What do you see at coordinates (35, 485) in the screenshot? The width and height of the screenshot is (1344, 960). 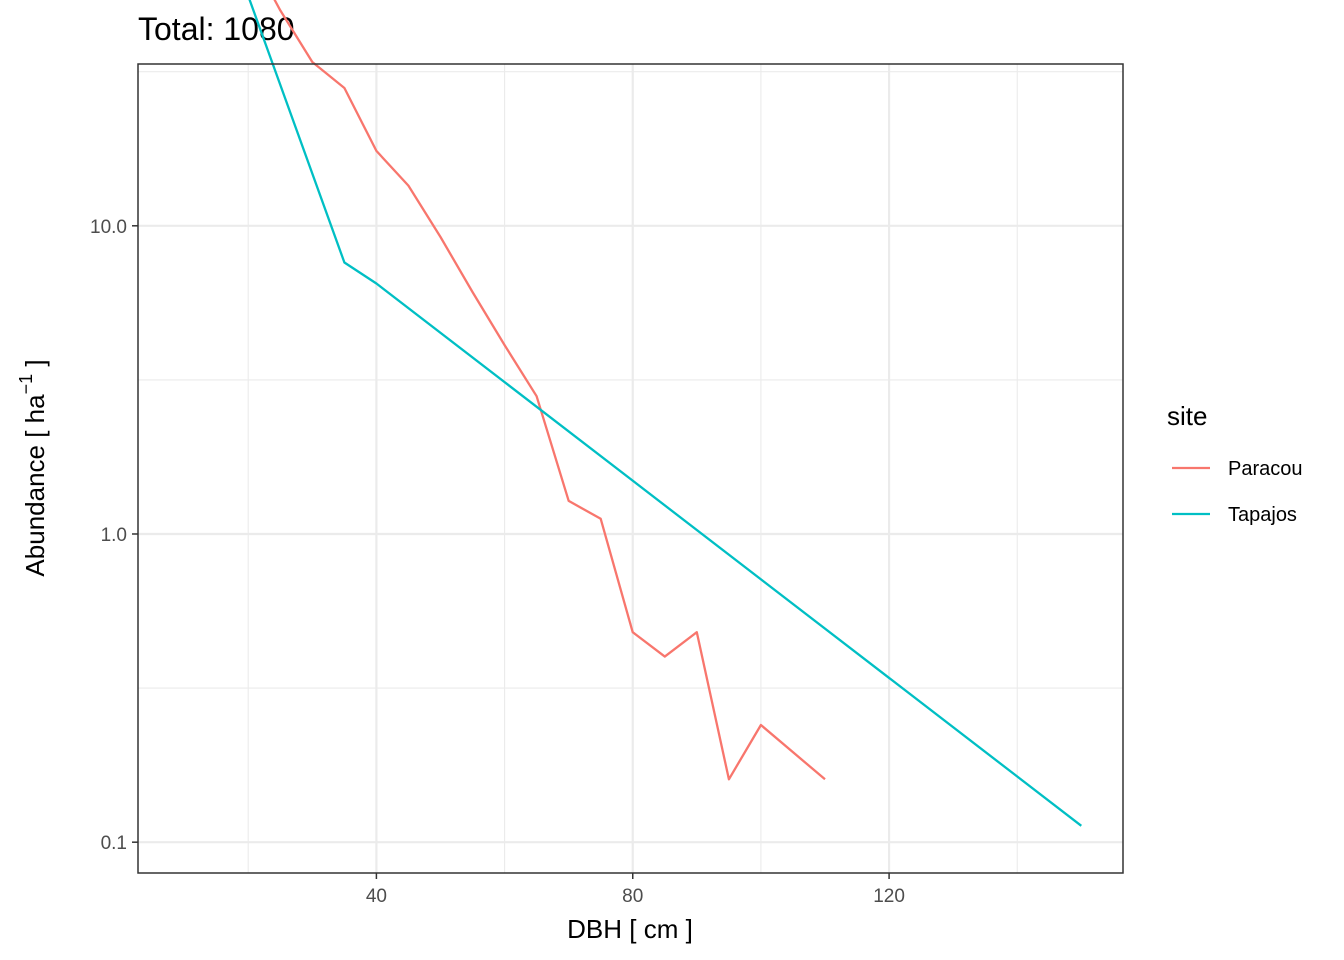 I see `y-axis-title-main: Abundance [ ha` at bounding box center [35, 485].